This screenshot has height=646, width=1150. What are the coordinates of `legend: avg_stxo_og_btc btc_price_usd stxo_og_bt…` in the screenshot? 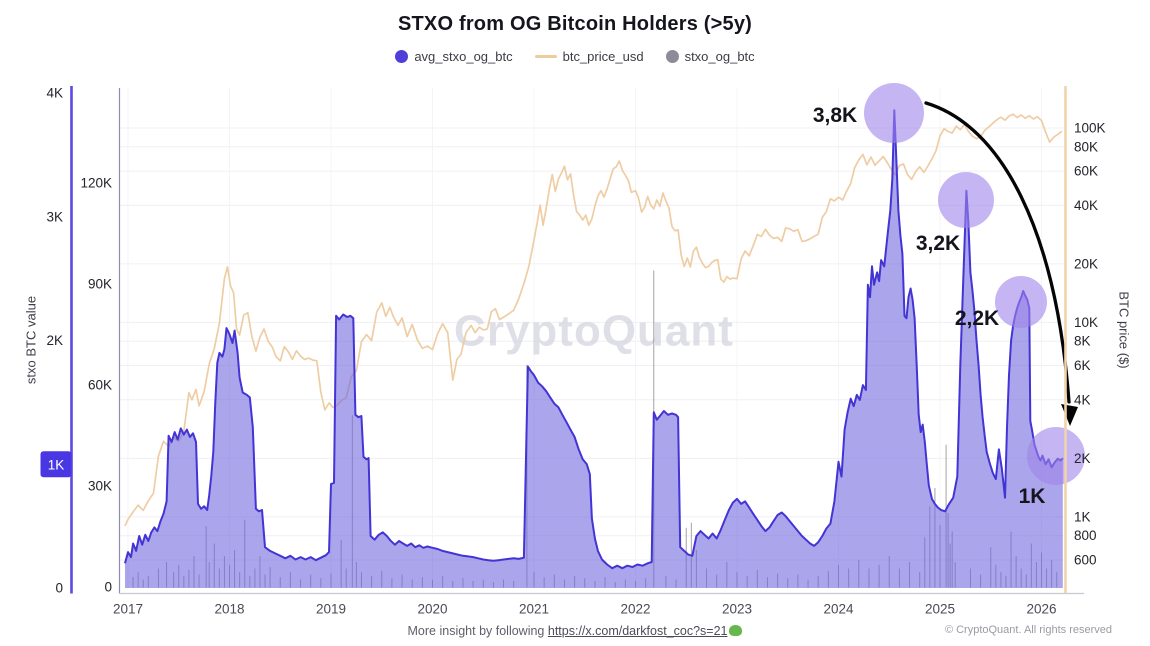 It's located at (575, 56).